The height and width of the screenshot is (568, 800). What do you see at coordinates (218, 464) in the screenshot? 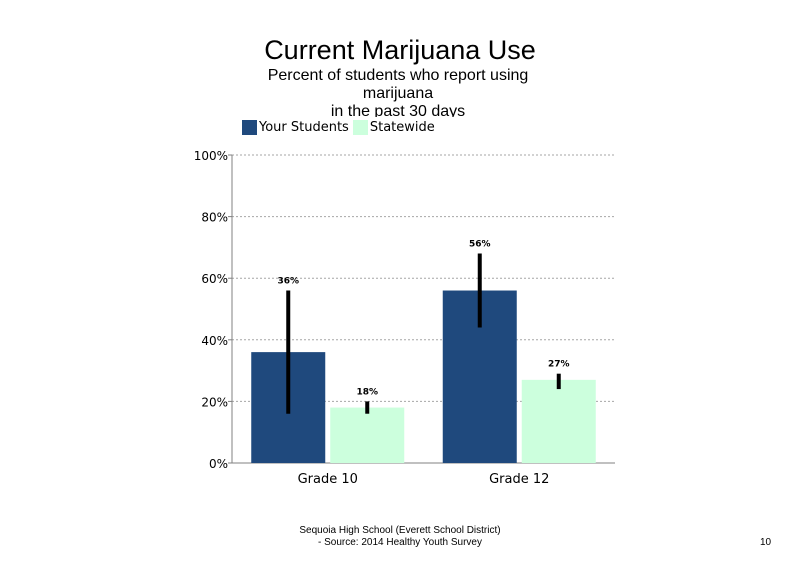
I see `y-tick-label: 0%` at bounding box center [218, 464].